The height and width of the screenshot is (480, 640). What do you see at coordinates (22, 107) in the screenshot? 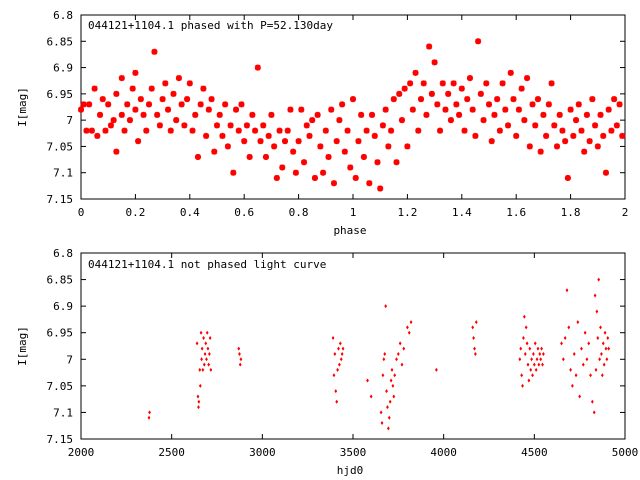
I see `y-axis-label-phased: I[mag]` at bounding box center [22, 107].